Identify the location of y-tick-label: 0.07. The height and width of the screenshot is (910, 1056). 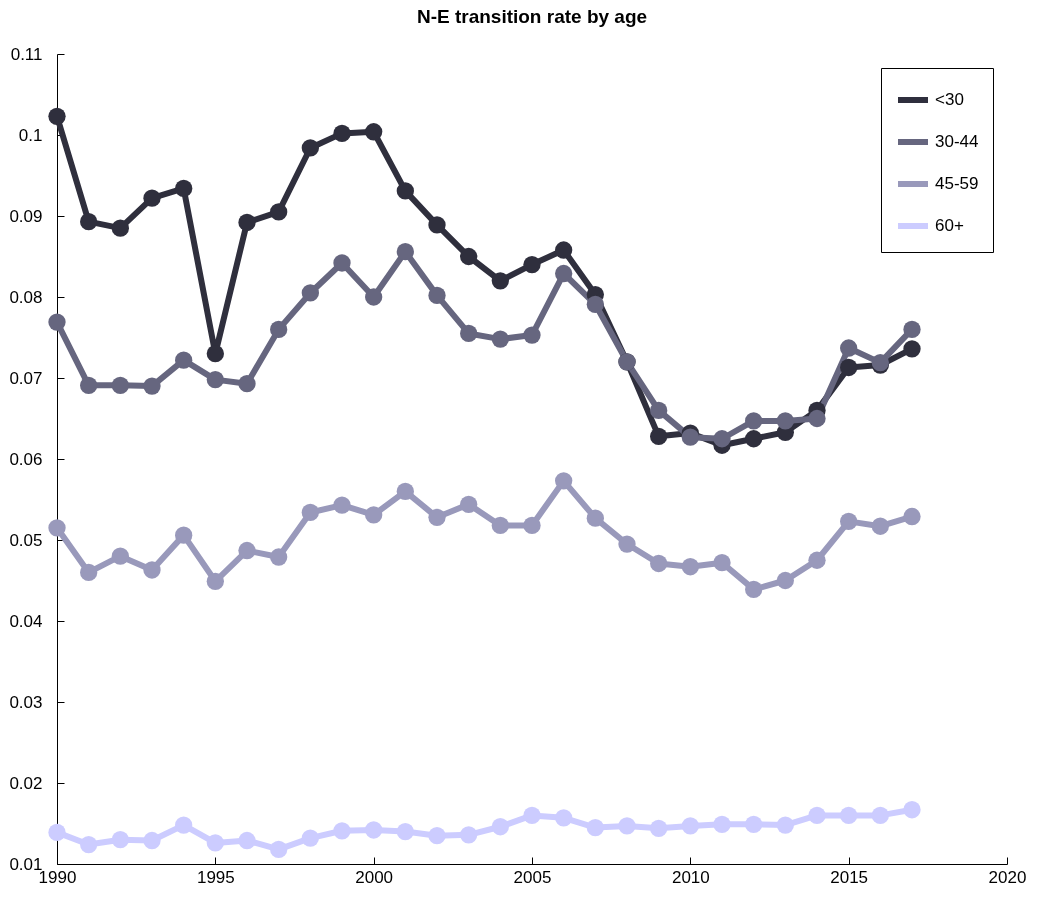
(26, 378).